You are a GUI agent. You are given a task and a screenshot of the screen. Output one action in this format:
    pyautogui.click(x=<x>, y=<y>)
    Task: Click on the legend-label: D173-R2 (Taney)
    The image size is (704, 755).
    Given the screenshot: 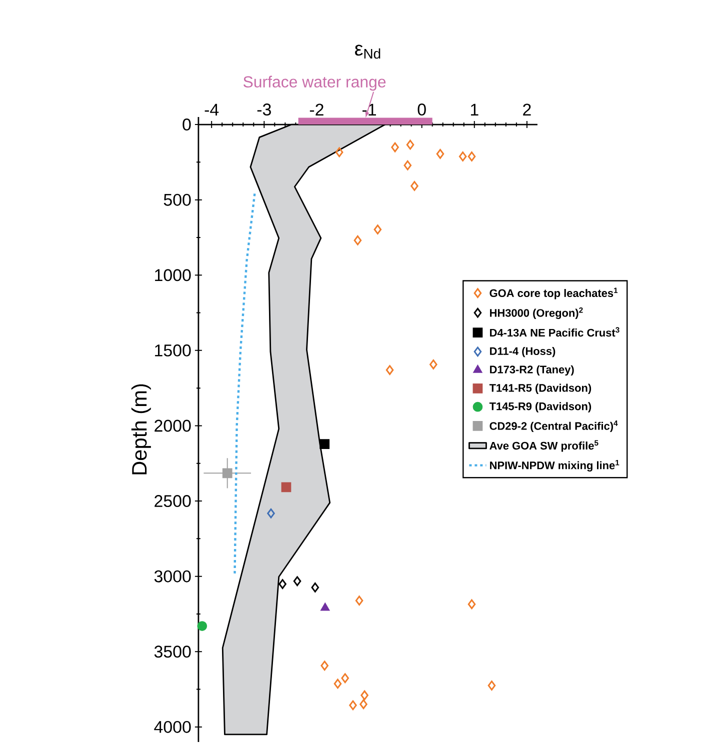 What is the action you would take?
    pyautogui.click(x=532, y=370)
    